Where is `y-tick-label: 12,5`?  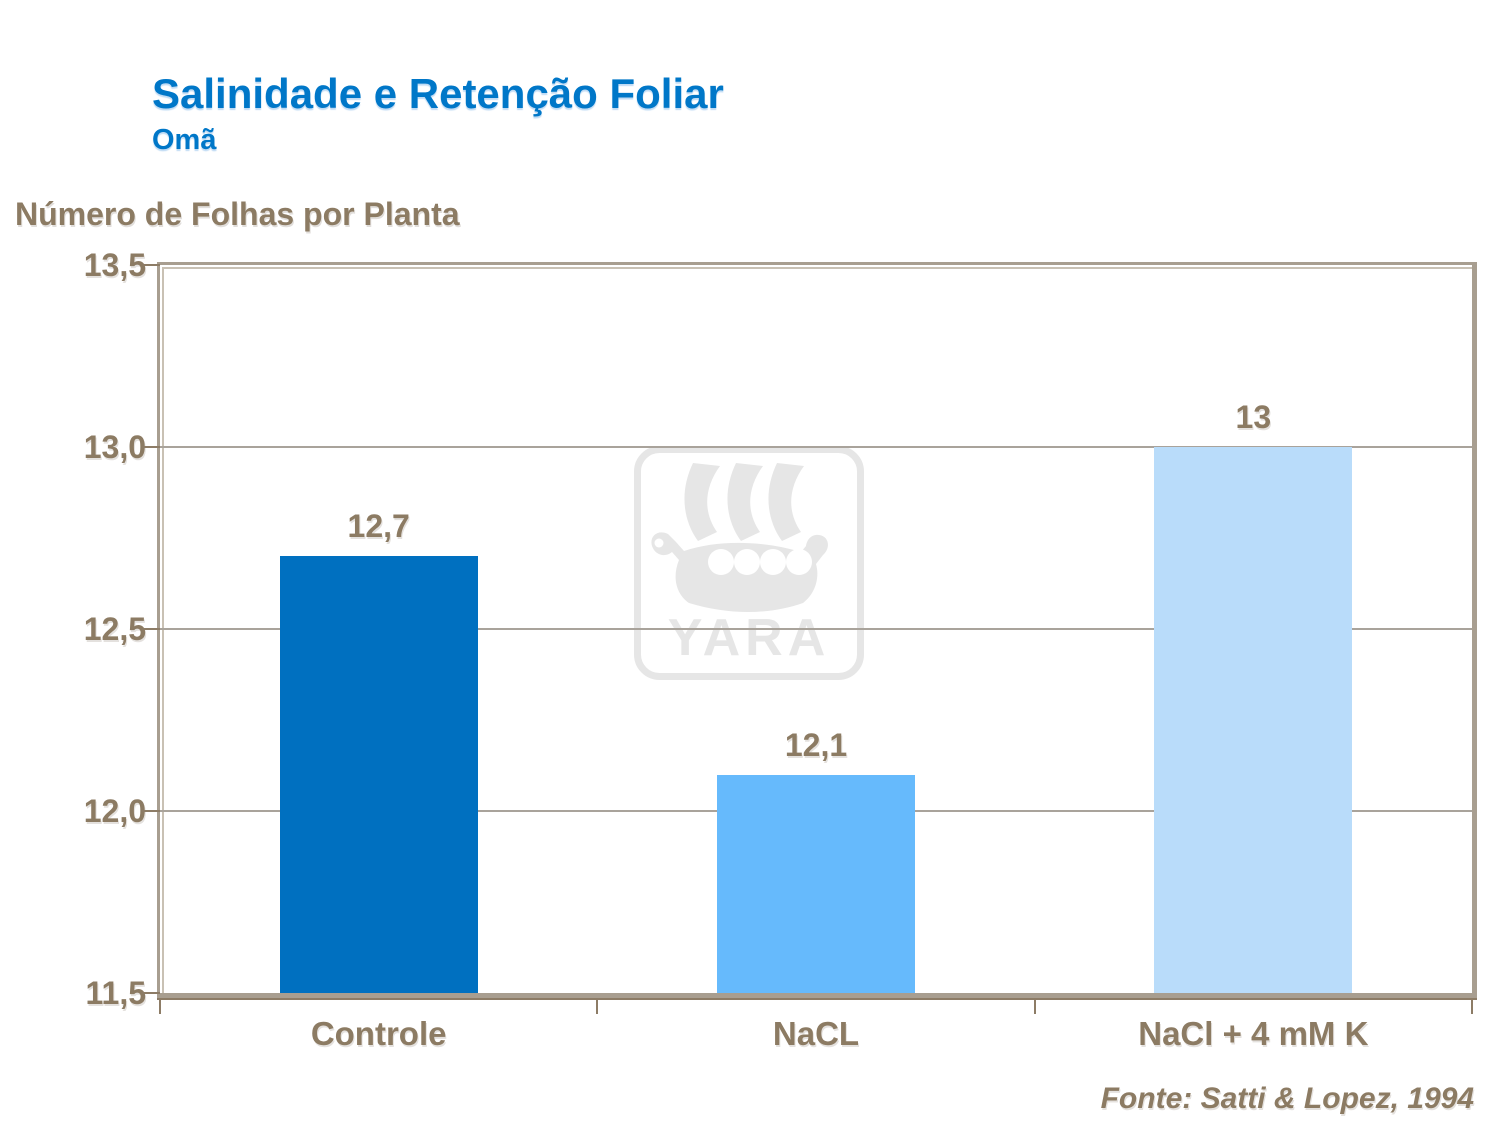 y-tick-label: 12,5 is located at coordinates (114, 629).